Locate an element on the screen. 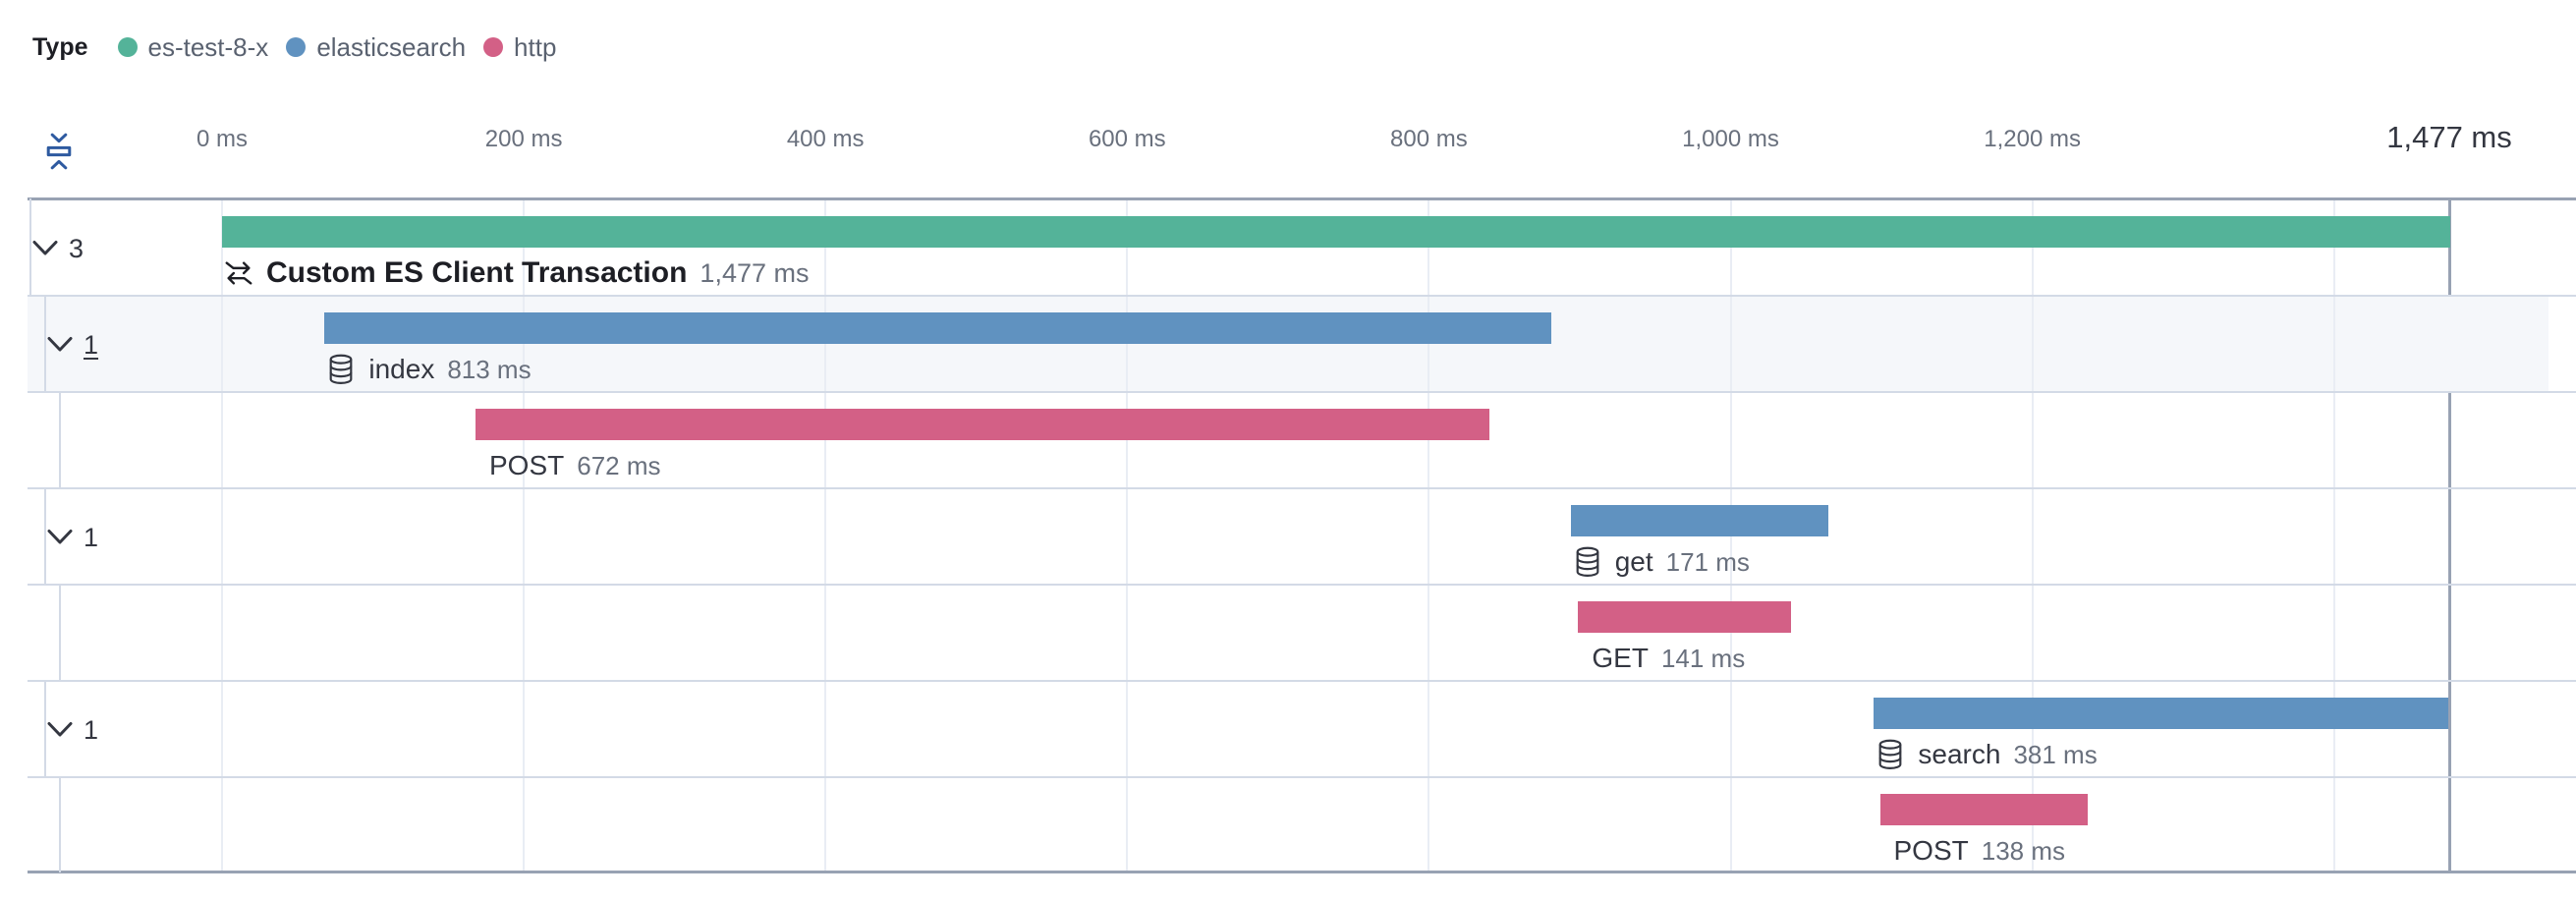  waterfall-row-post: POST 138 ms is located at coordinates (1288, 824).